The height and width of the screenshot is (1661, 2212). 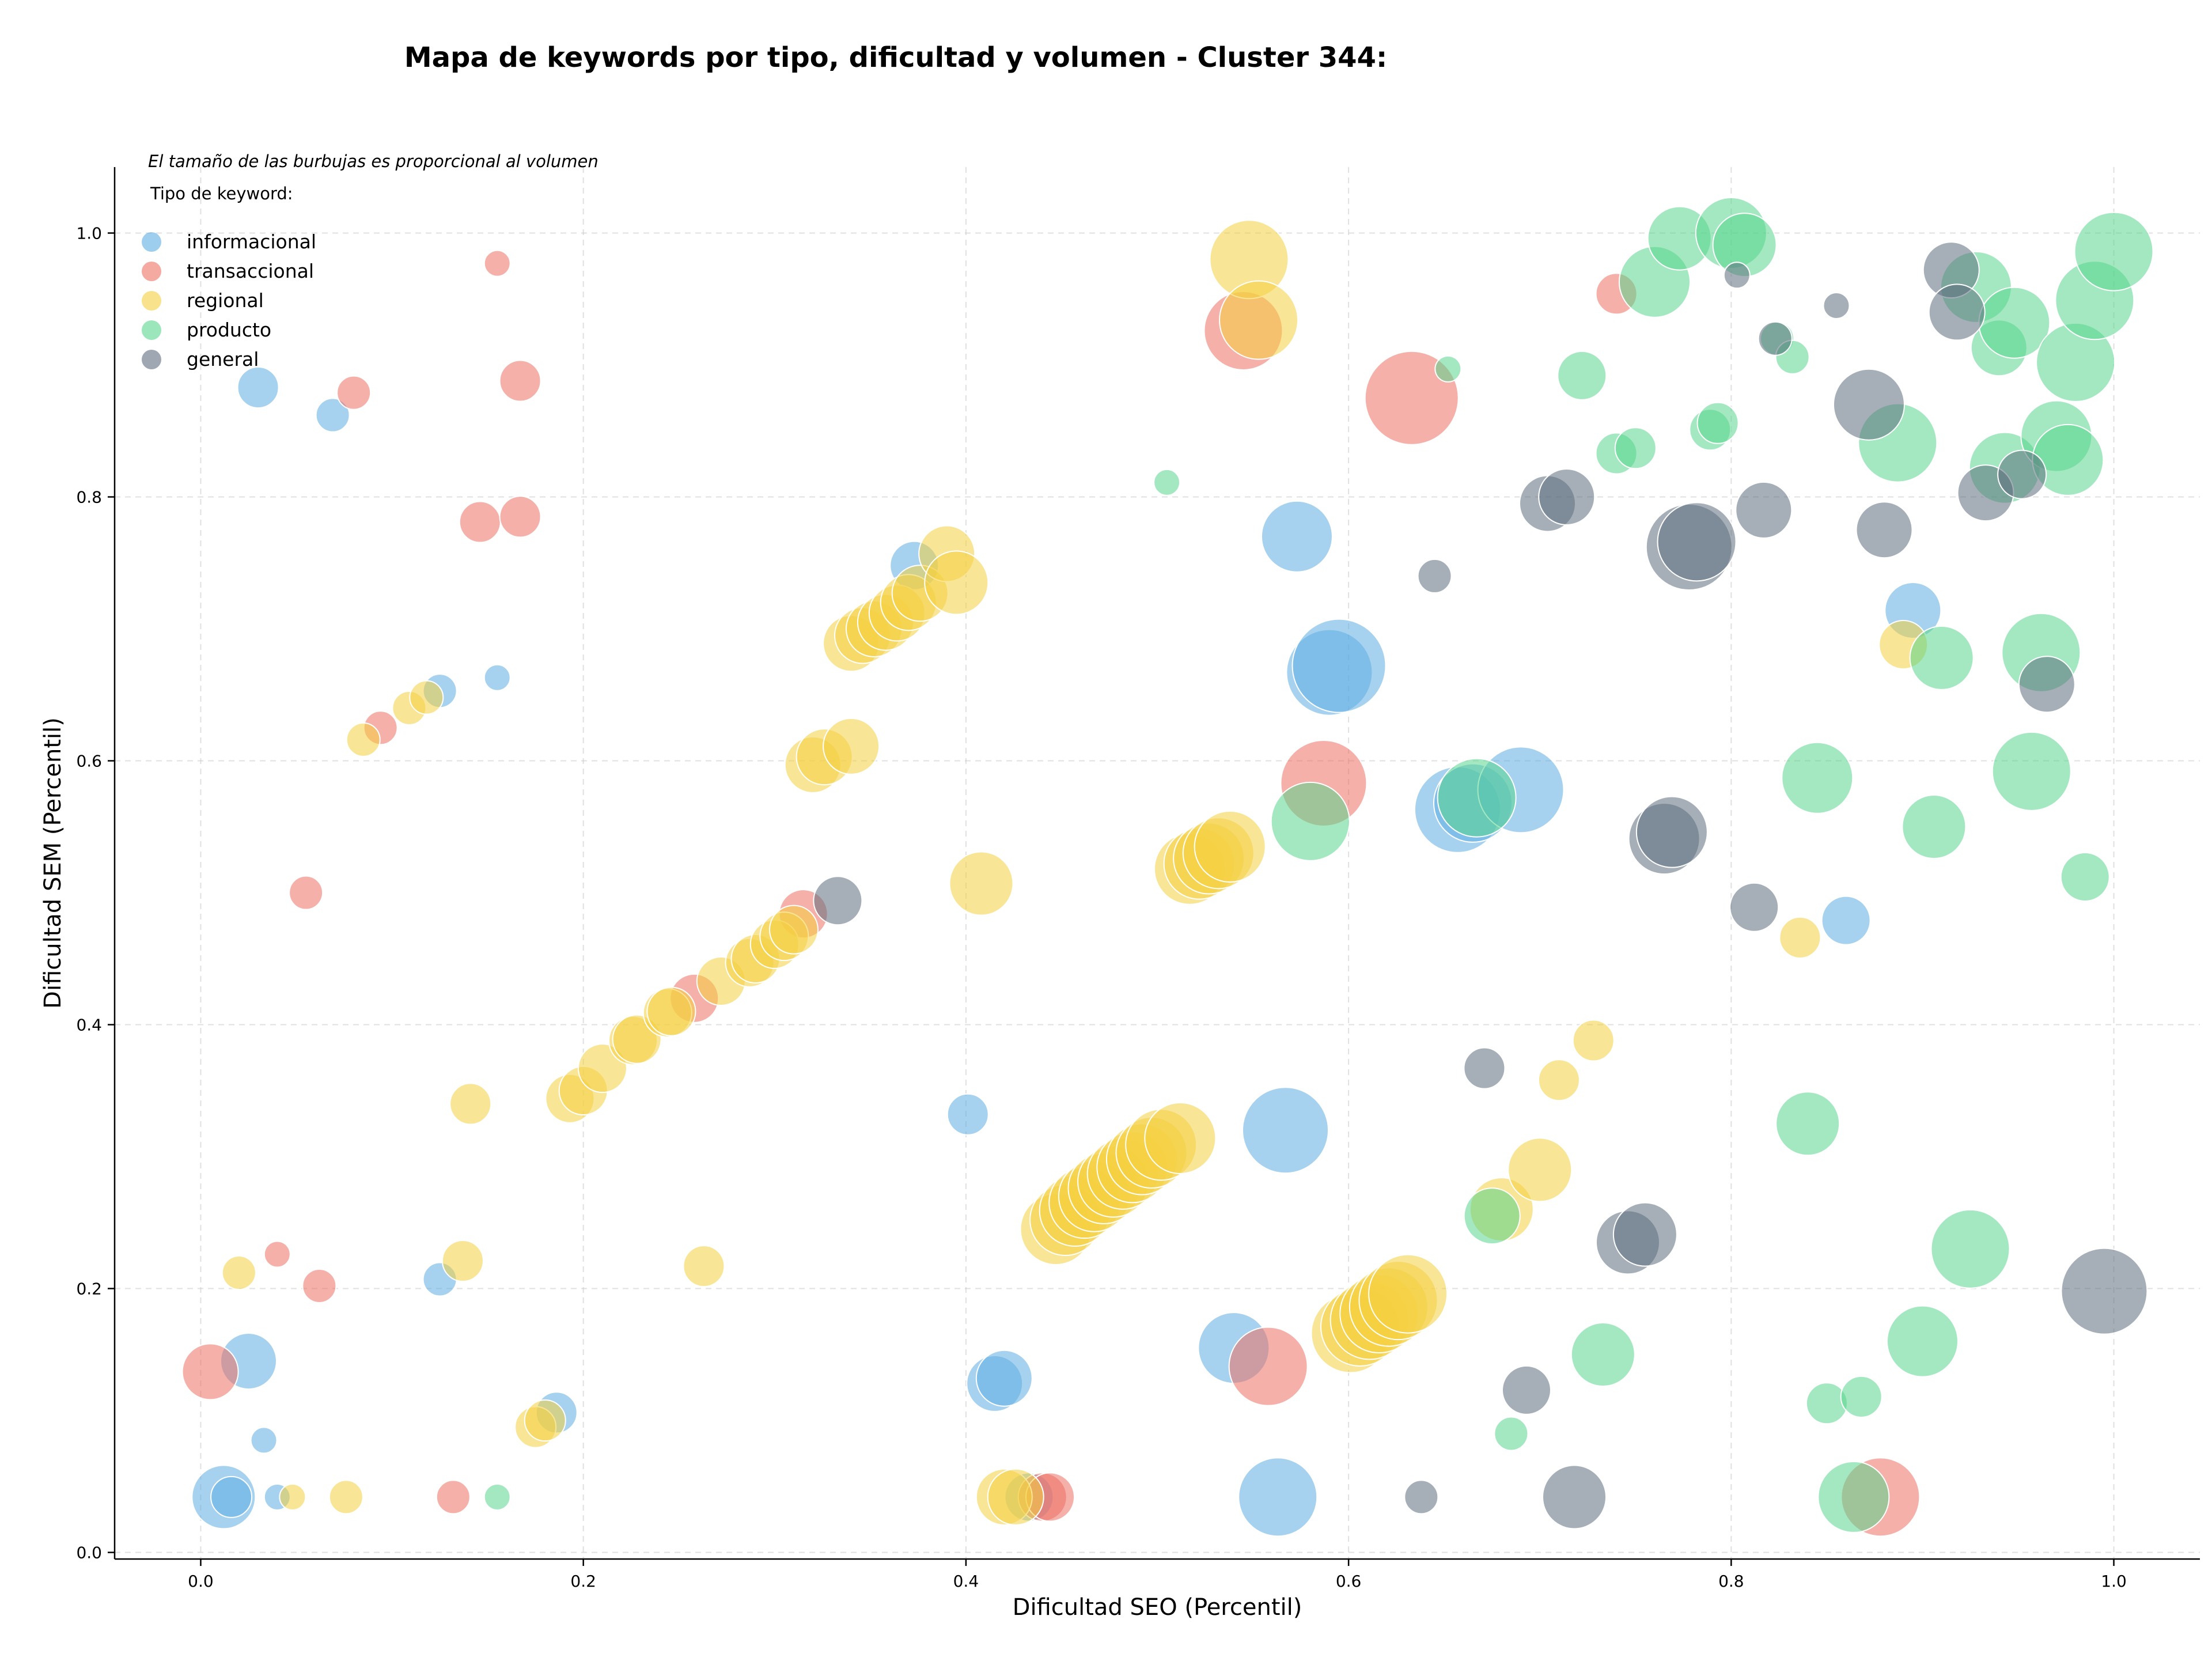 I want to click on y-tick-label: 0.4, so click(x=89, y=1025).